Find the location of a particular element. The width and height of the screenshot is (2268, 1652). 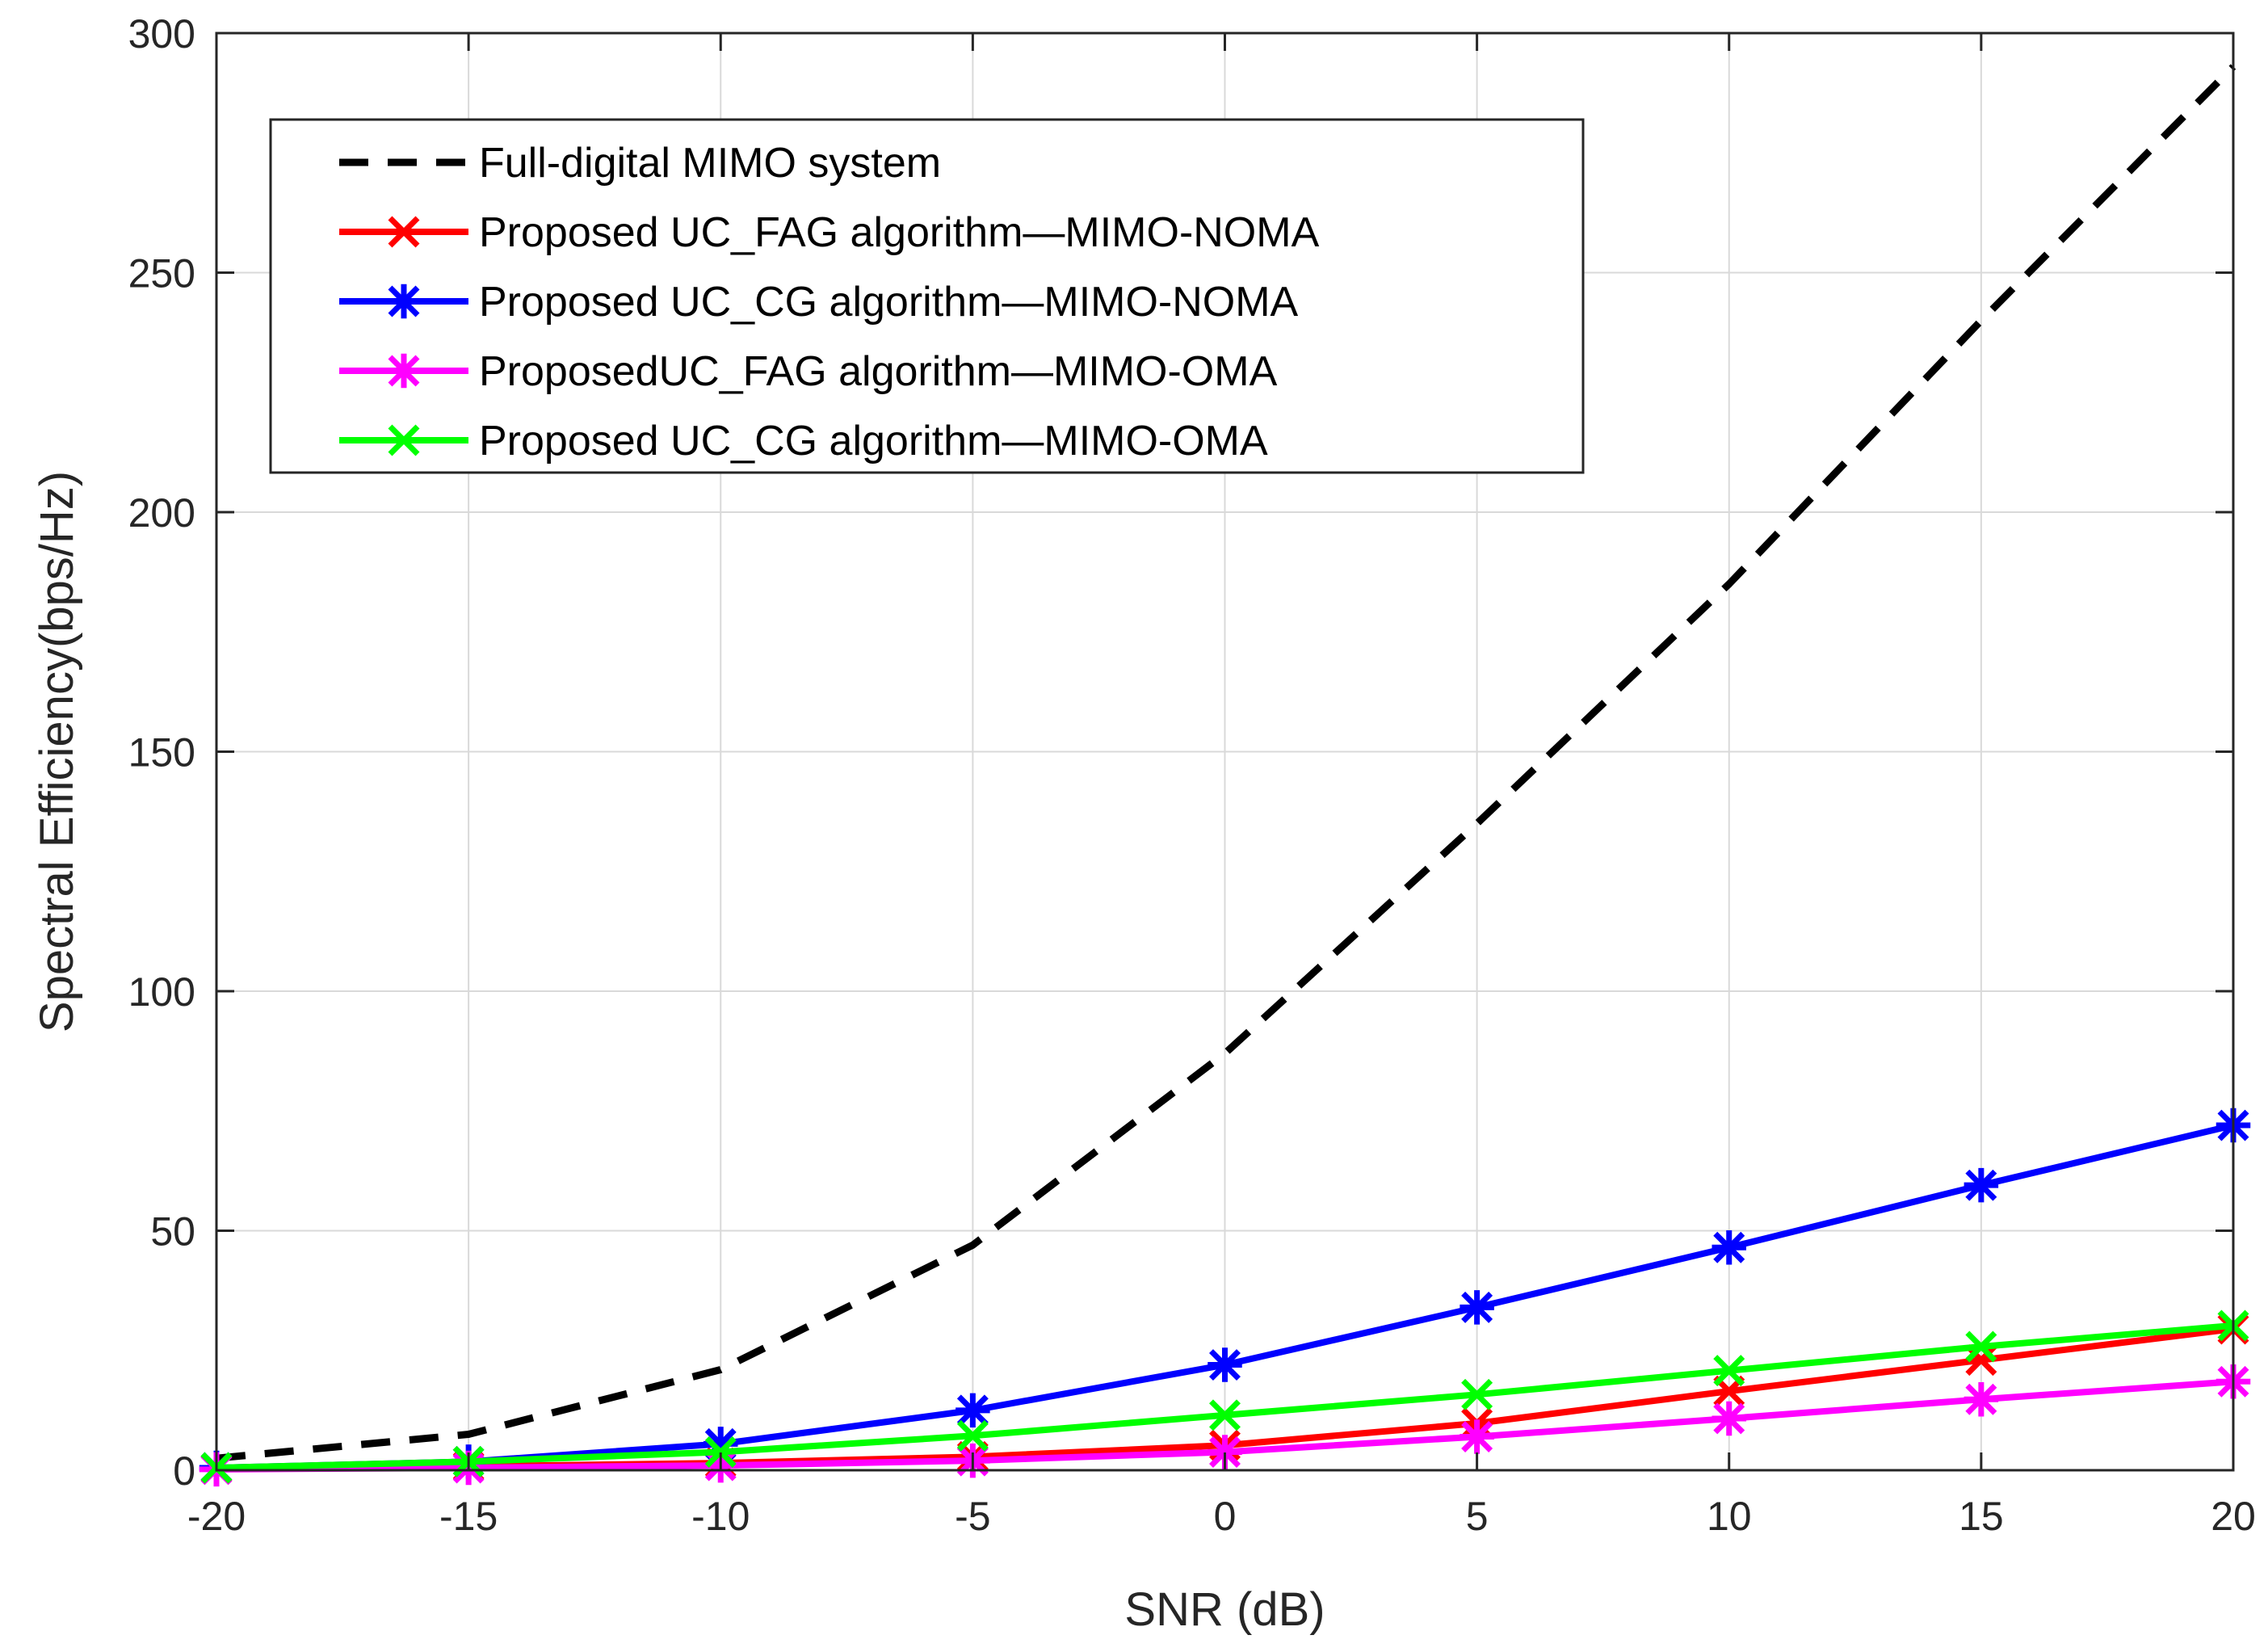

legend-box is located at coordinates (927, 296).